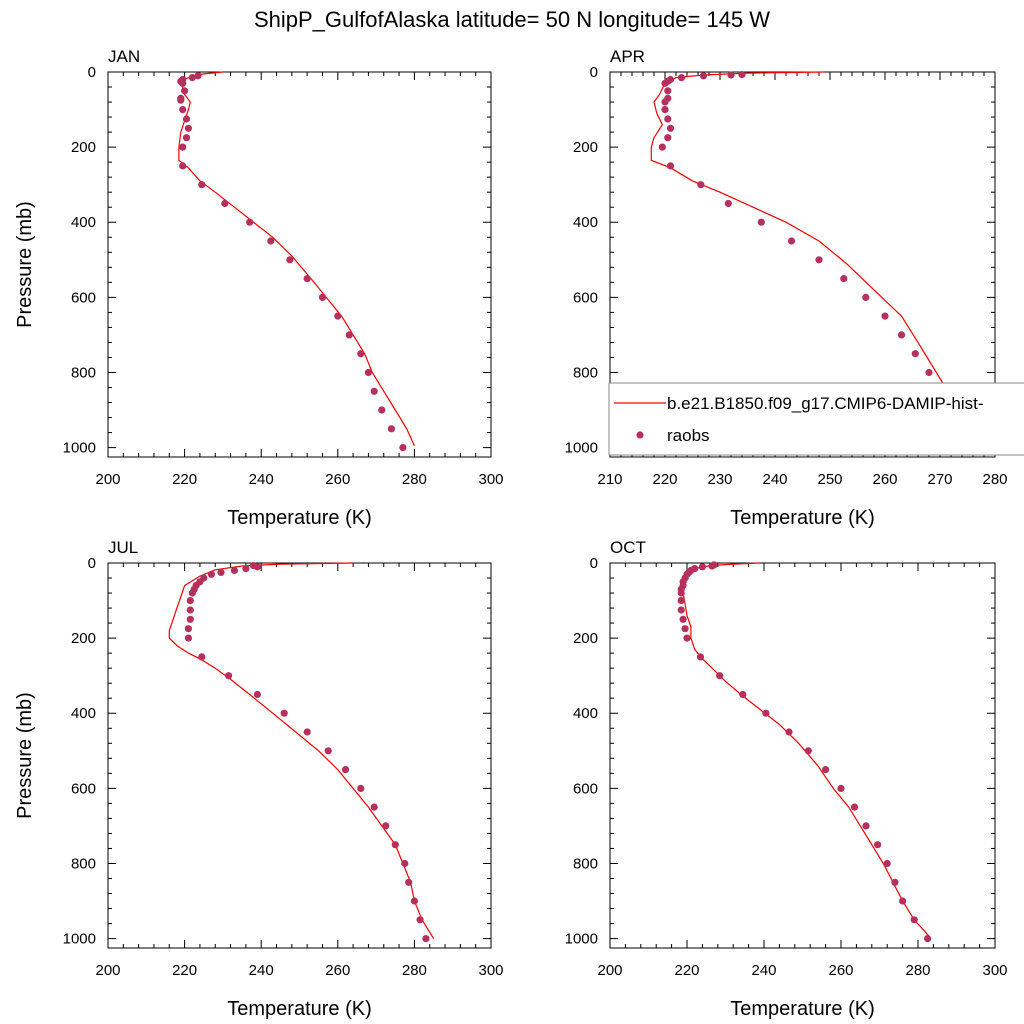 This screenshot has width=1024, height=1024. I want to click on legend-model-label: b.e21.B1850.f09_g17.CMIP6-DAMIP-hist-, so click(825, 403).